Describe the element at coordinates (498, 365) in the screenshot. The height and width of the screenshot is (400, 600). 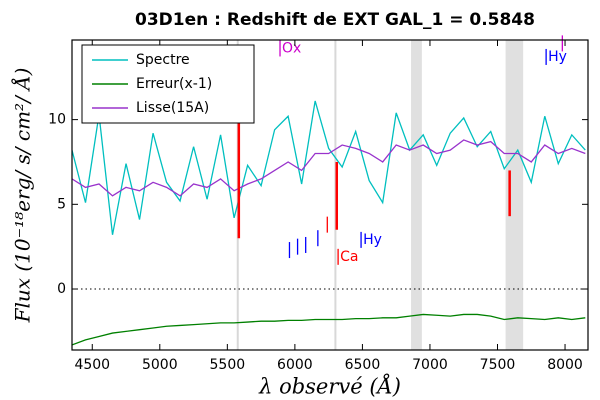
I see `x-tick-label: 7500` at that location.